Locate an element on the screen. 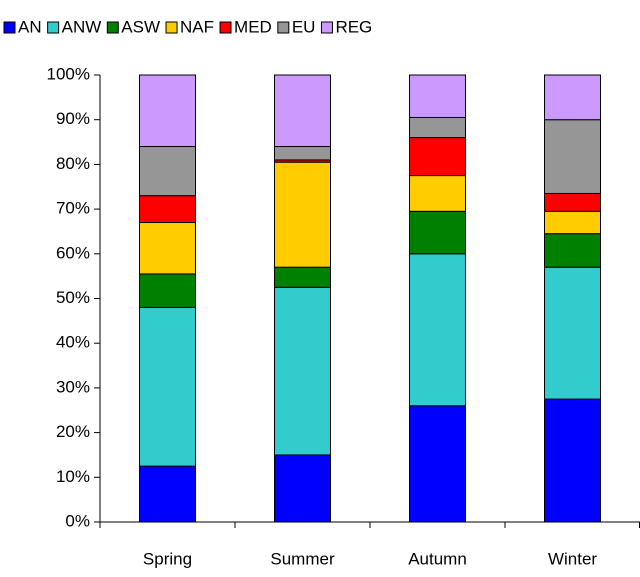 This screenshot has height=577, width=640. y-tick-label: 0% is located at coordinates (77, 520).